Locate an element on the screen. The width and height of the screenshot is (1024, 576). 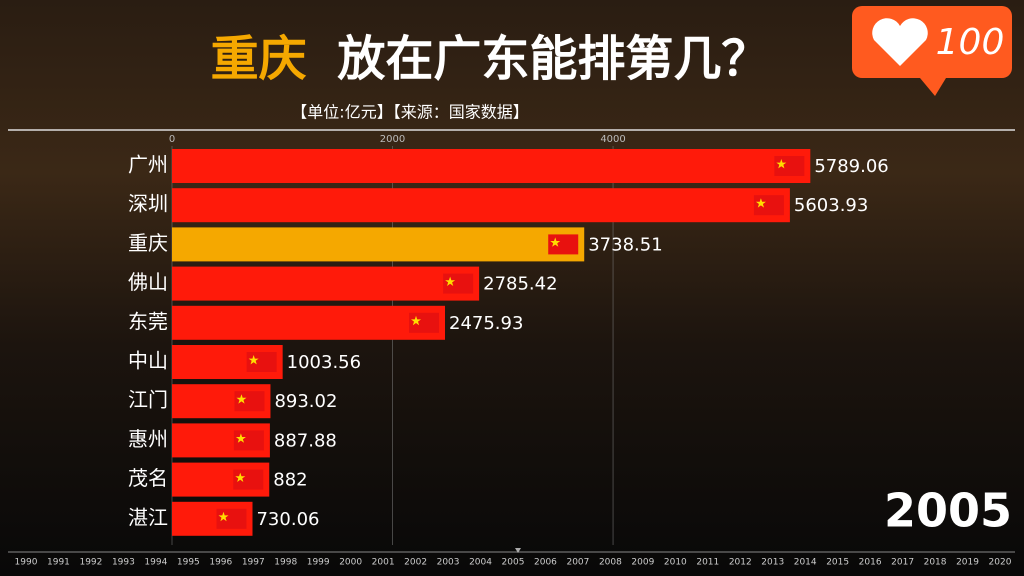
timeline-label: 2012 is located at coordinates (740, 563).